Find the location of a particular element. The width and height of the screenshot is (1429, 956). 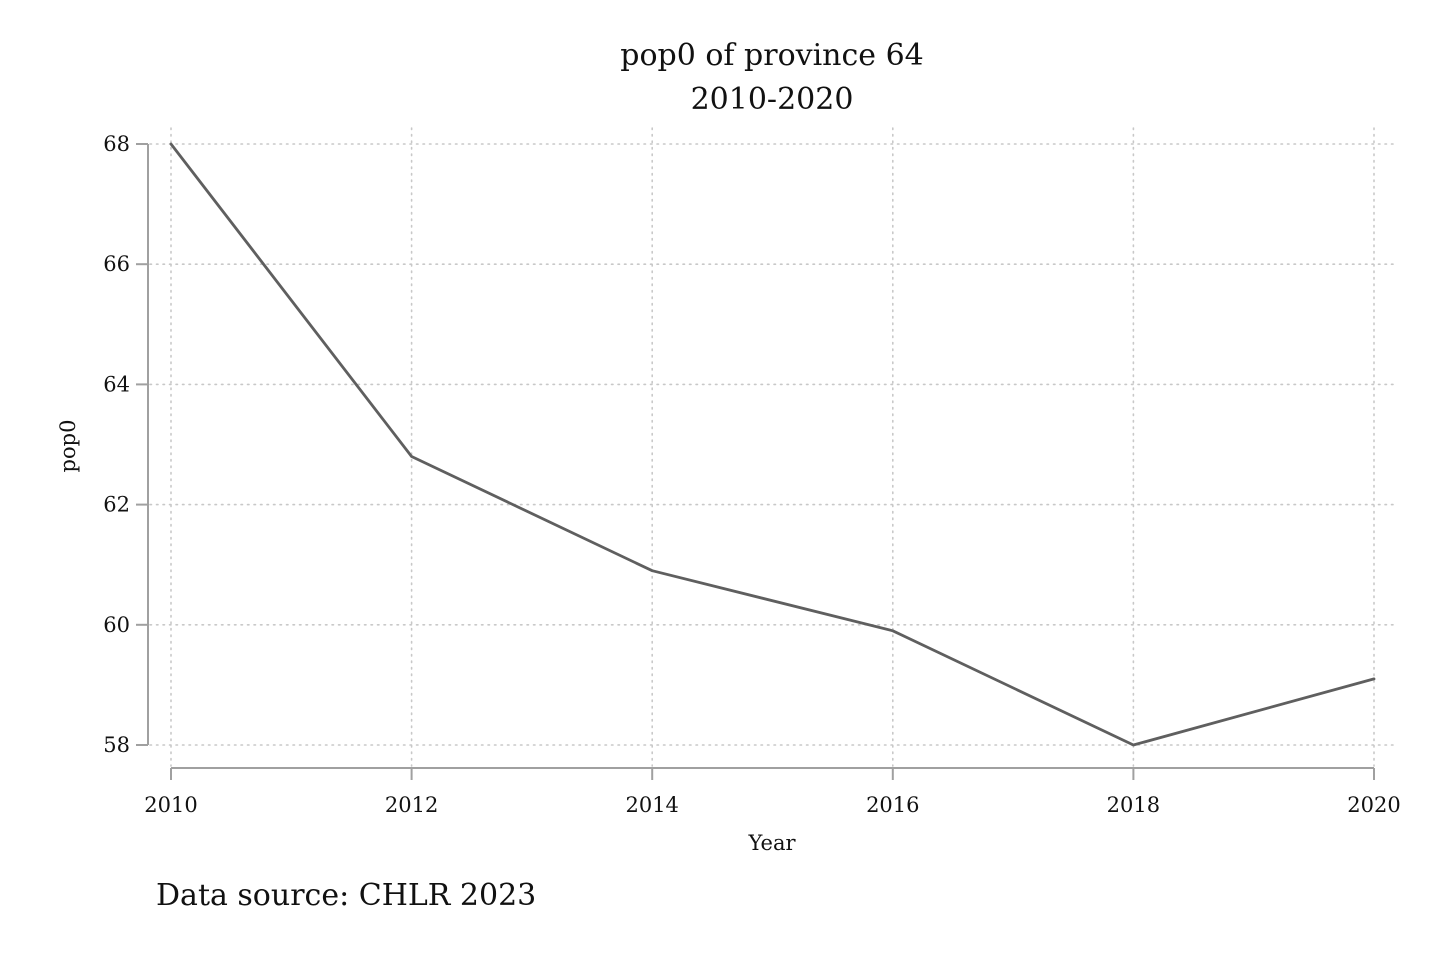

y-axis-label: pop0 is located at coordinates (68, 446).